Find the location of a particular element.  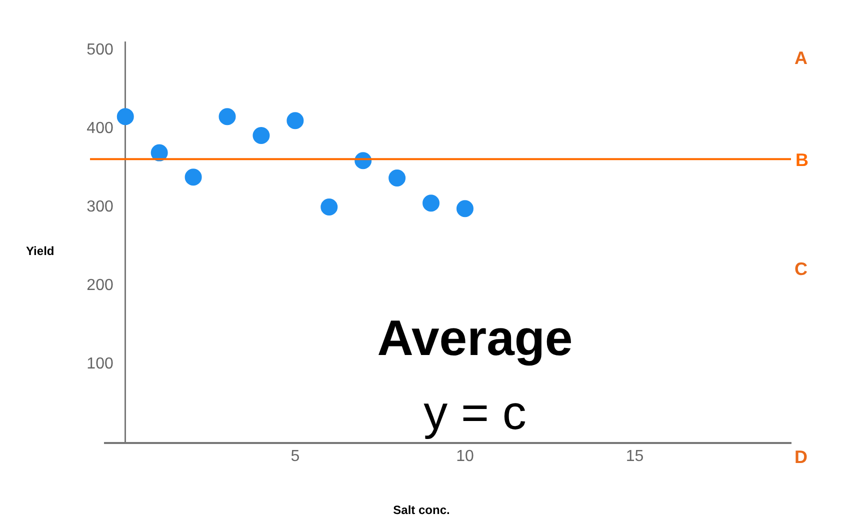

x-tick-label: 15 is located at coordinates (635, 456).